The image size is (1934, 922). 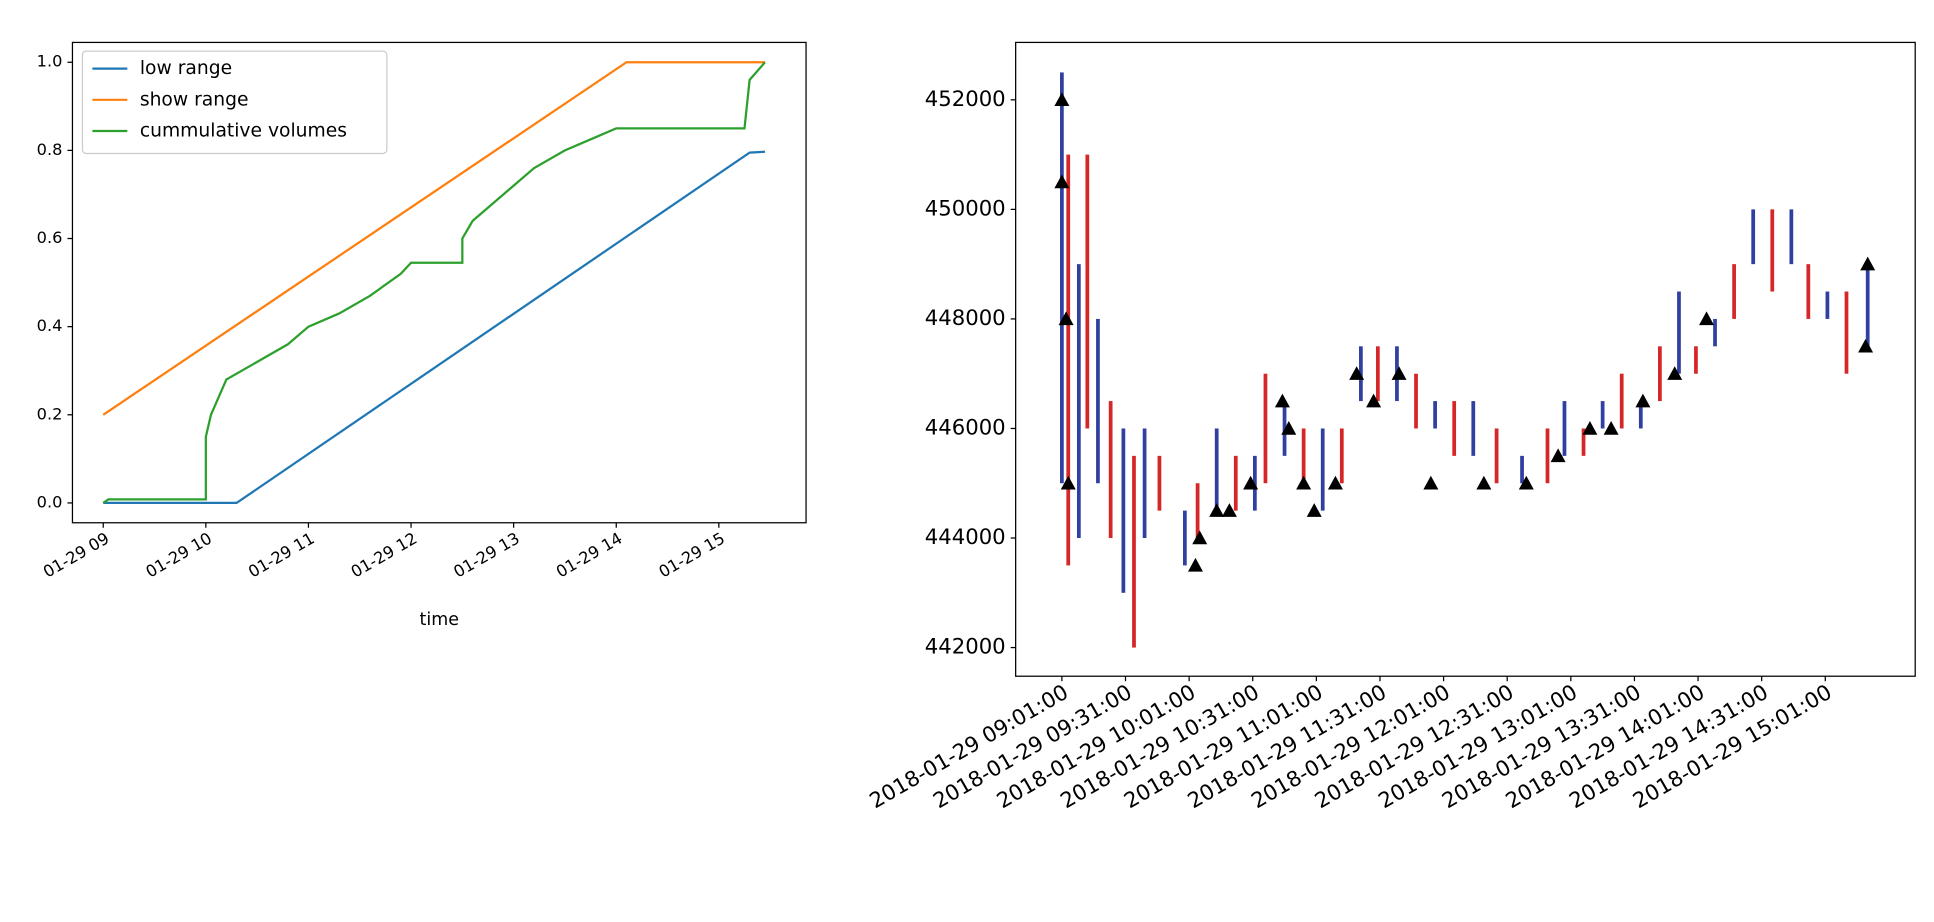 What do you see at coordinates (178, 555) in the screenshot?
I see `x-tick-label: 01-29 10` at bounding box center [178, 555].